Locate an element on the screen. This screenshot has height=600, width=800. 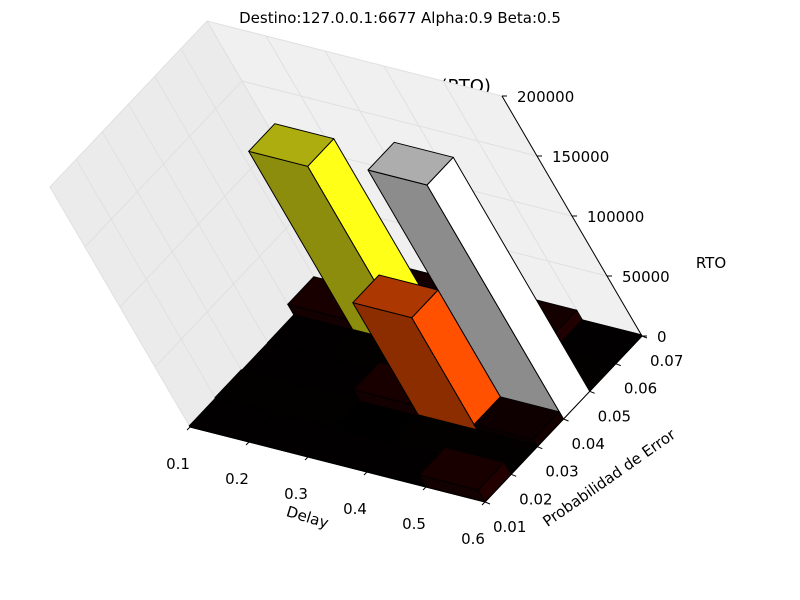
x-tick-label: 0.2 is located at coordinates (237, 479).